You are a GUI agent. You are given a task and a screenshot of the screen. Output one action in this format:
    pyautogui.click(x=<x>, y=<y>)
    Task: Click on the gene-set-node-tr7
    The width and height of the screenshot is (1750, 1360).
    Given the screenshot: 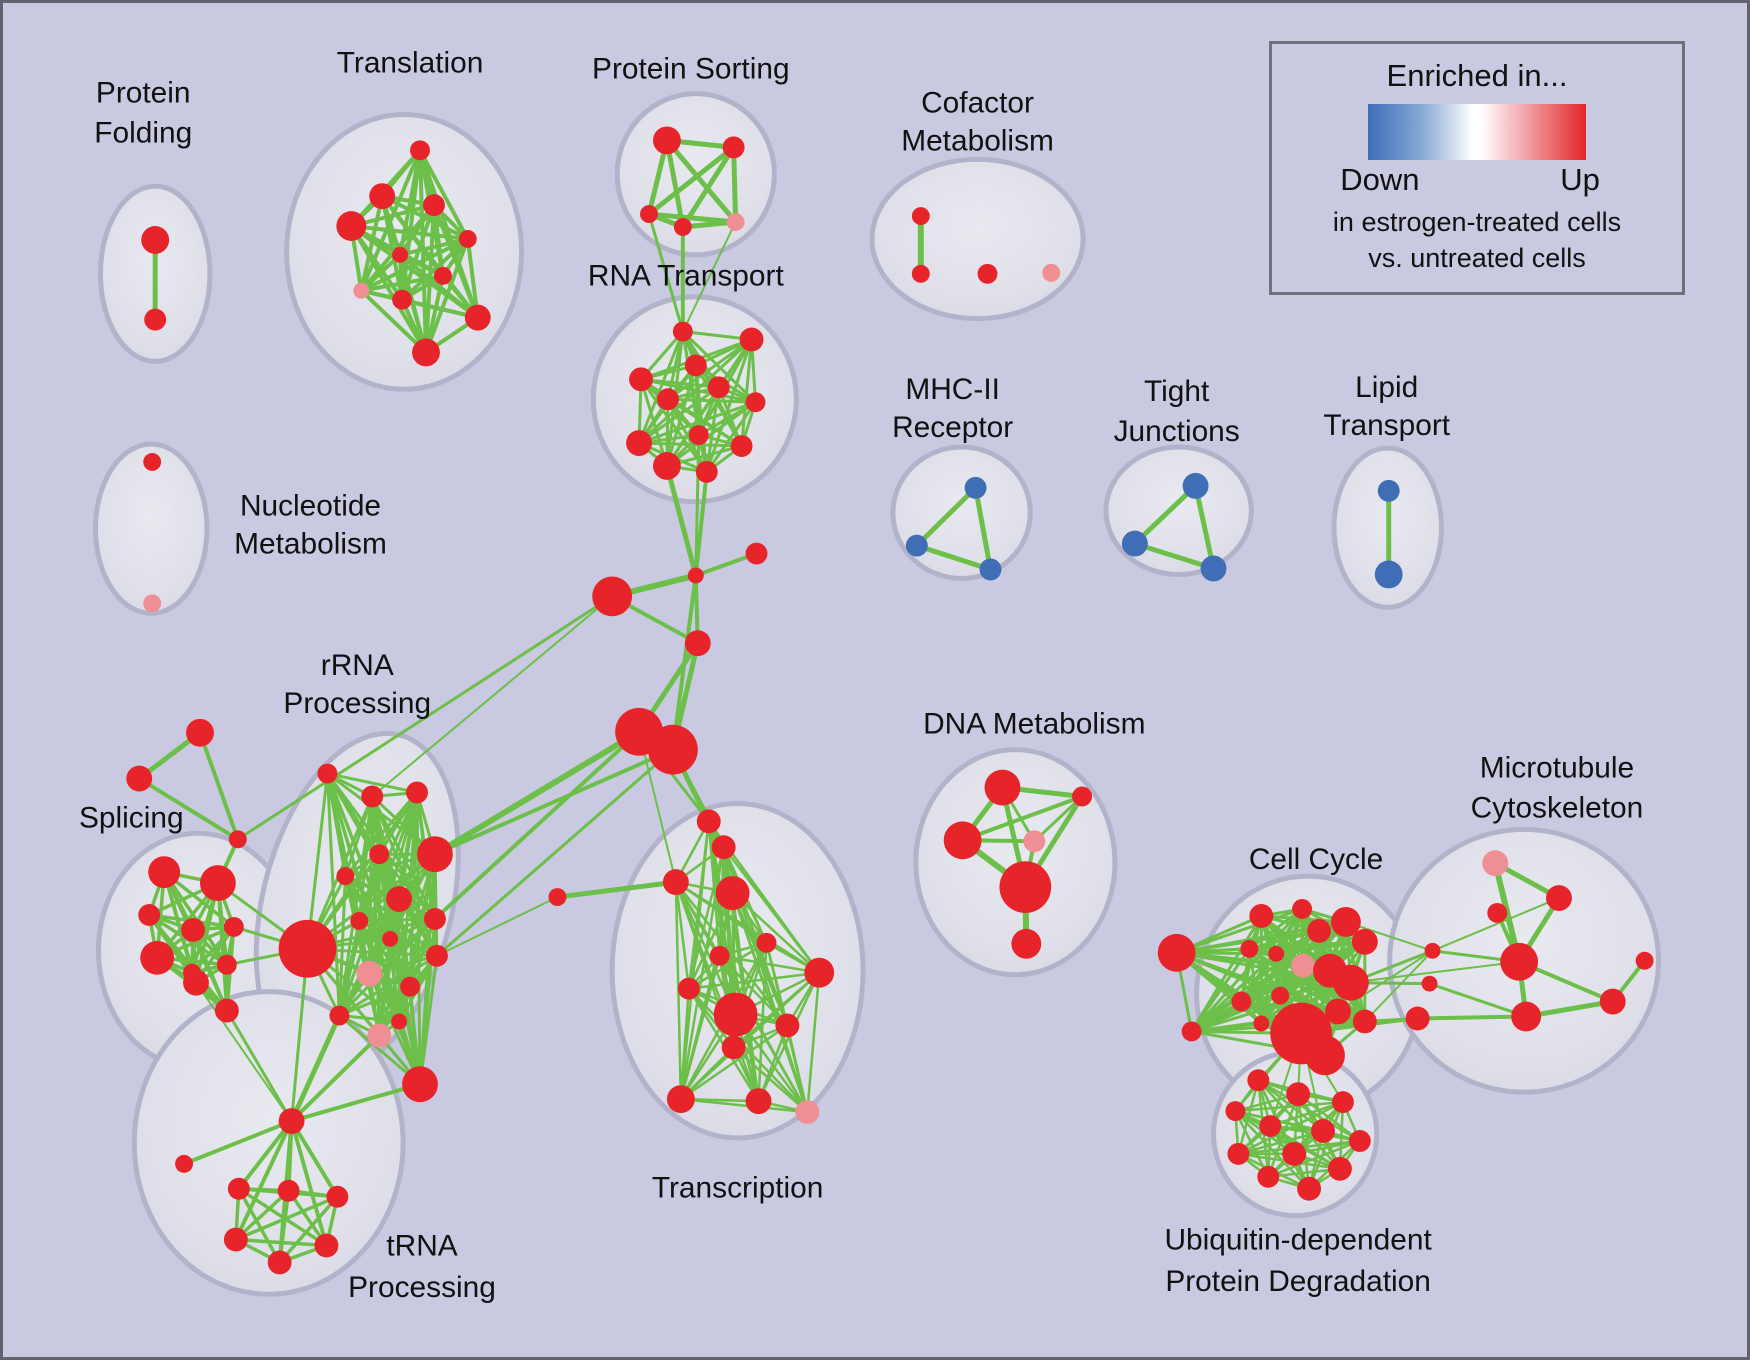 What is the action you would take?
    pyautogui.click(x=688, y=988)
    